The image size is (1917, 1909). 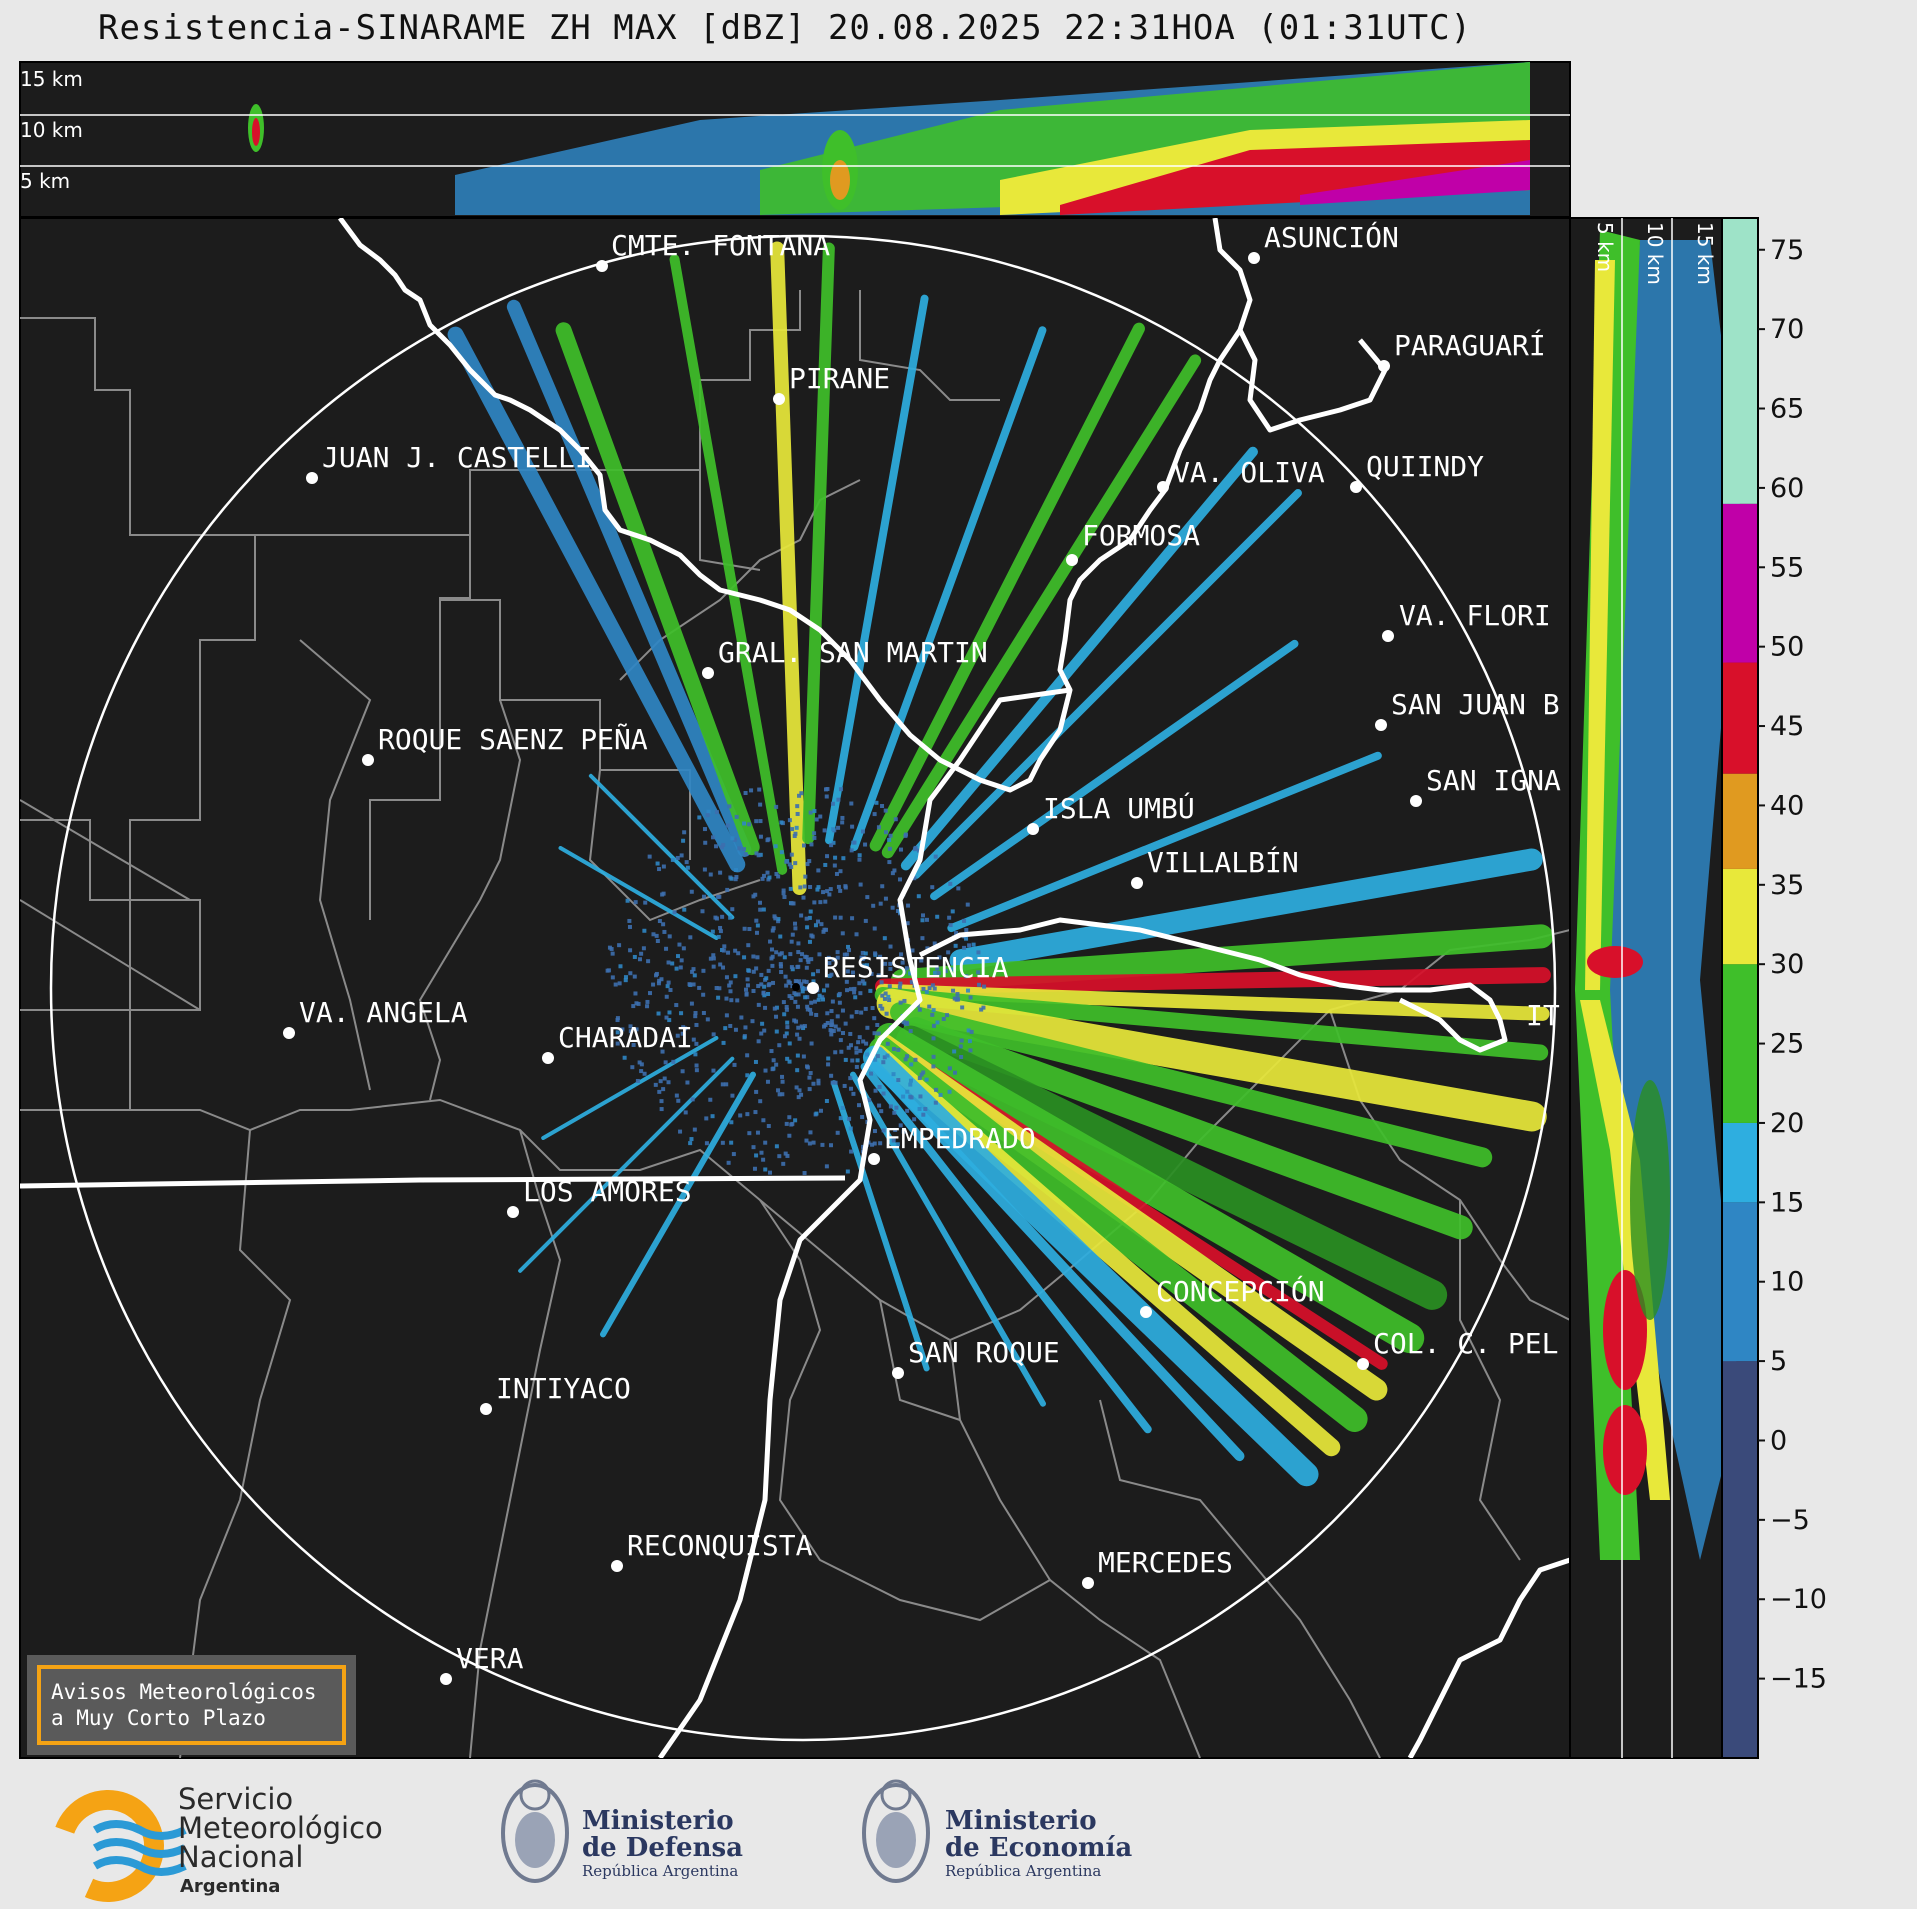 What do you see at coordinates (1605, 247) in the screenshot?
I see `side-height-label-5: 5 km` at bounding box center [1605, 247].